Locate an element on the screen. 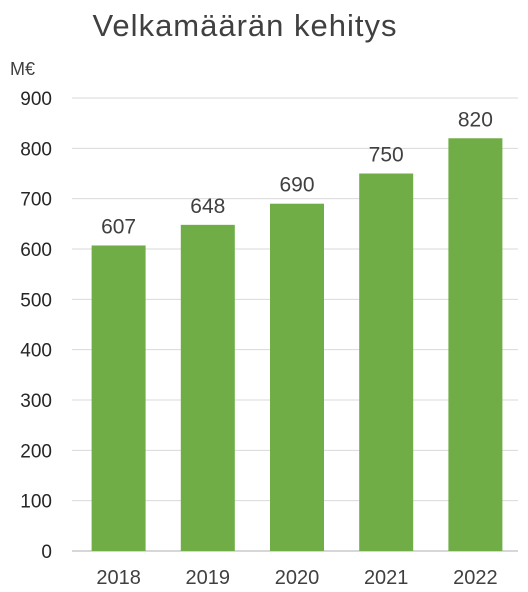 The image size is (528, 592). x-tick-label: 2020 is located at coordinates (297, 578).